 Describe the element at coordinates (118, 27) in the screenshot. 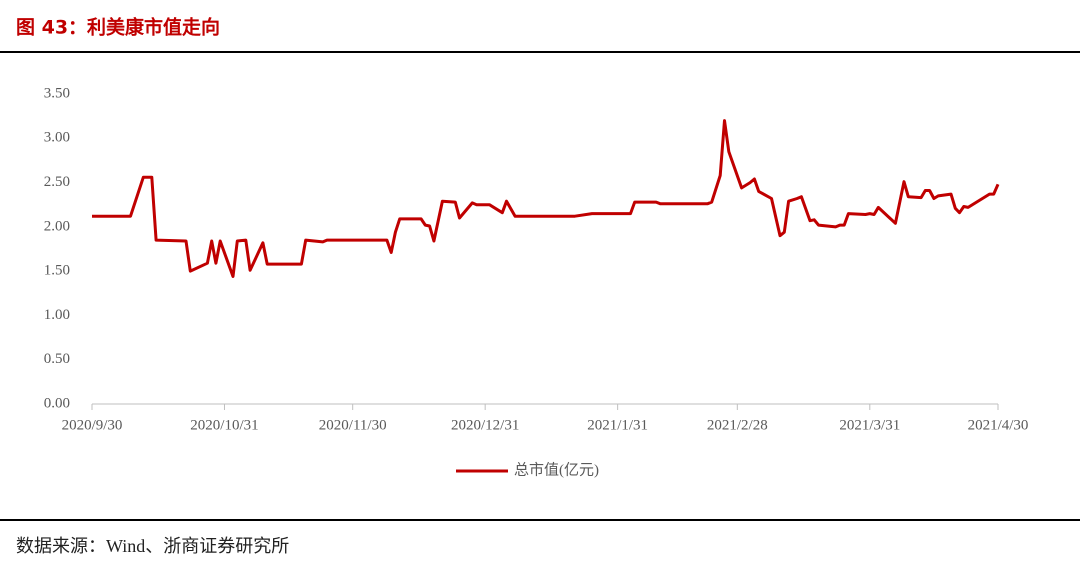

I see `title: 图 43：利美康市值走向` at that location.